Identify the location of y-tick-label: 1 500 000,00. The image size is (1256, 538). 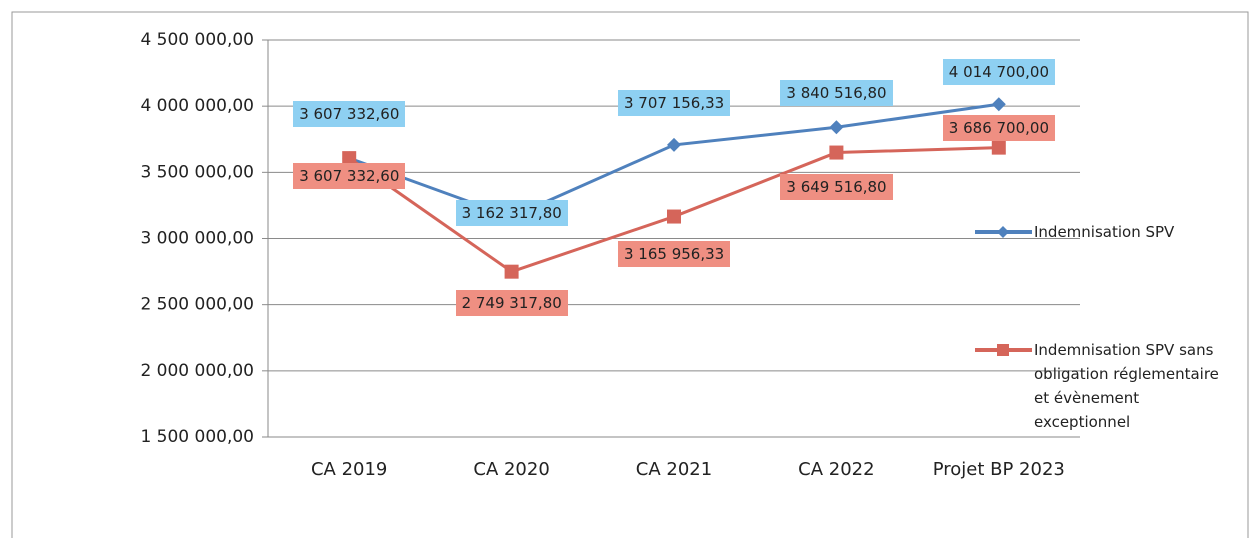
(197, 437).